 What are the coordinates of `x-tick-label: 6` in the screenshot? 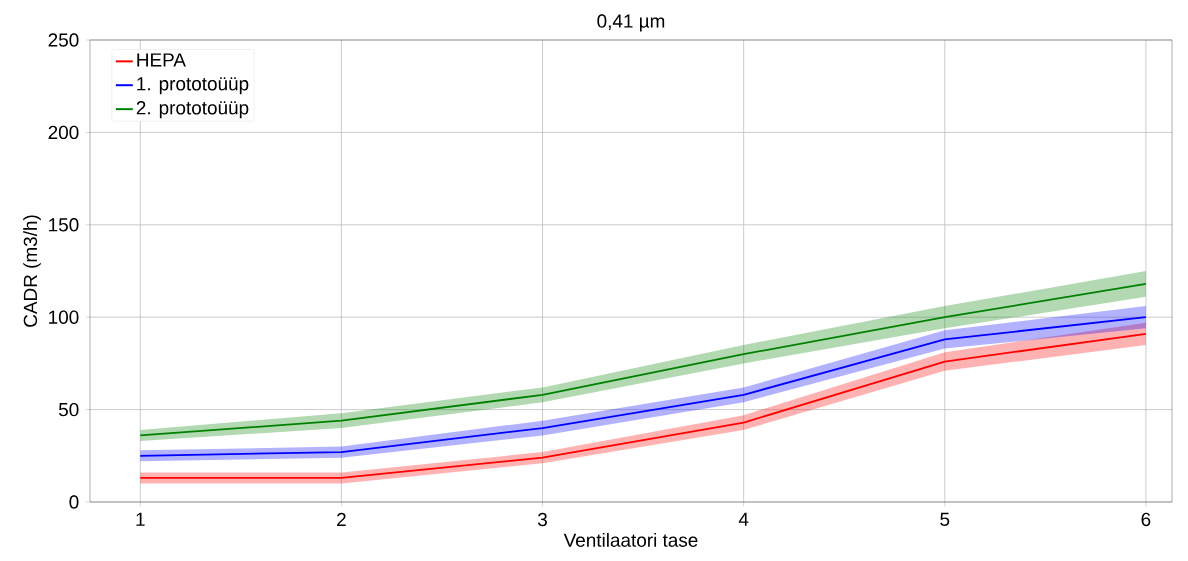 It's located at (1146, 519).